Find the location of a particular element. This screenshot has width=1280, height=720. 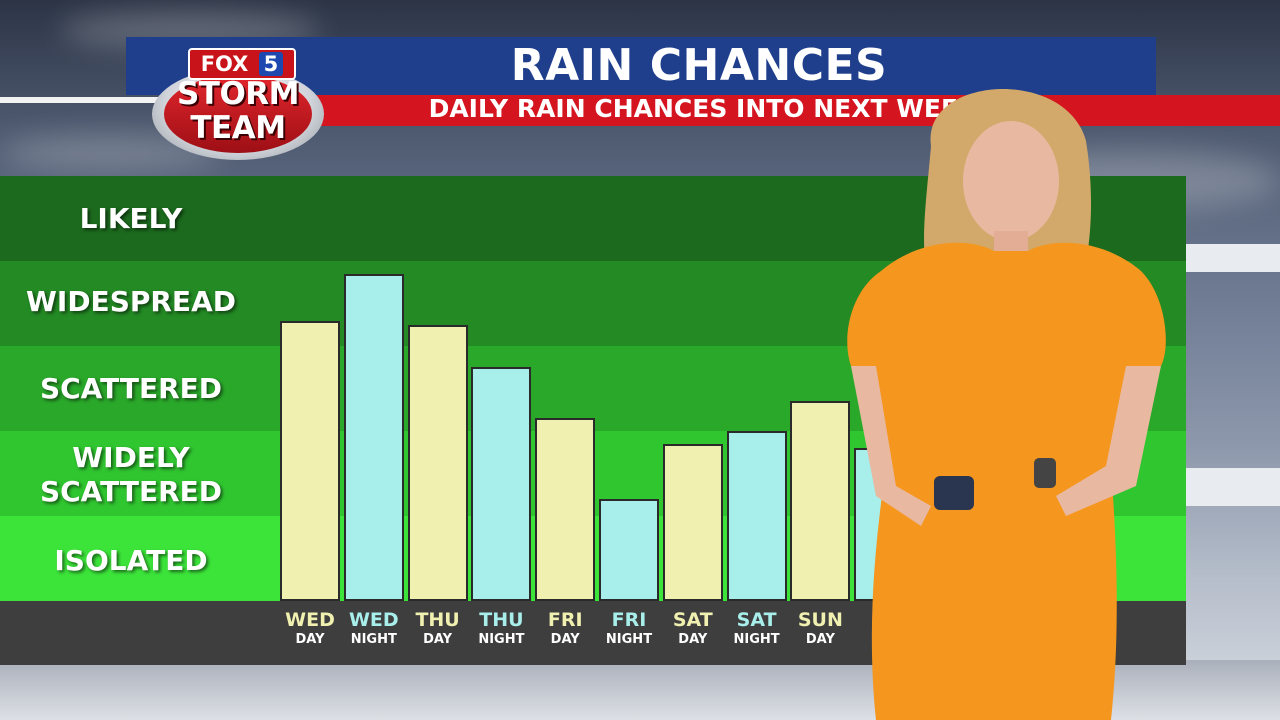

logo-fox5: FOX 5 is located at coordinates (242, 64).